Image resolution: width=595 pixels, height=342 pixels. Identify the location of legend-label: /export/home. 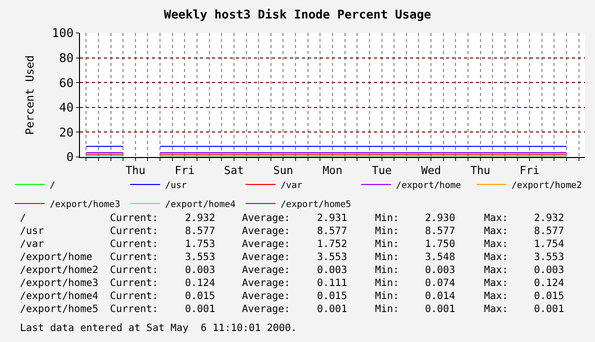
(429, 186).